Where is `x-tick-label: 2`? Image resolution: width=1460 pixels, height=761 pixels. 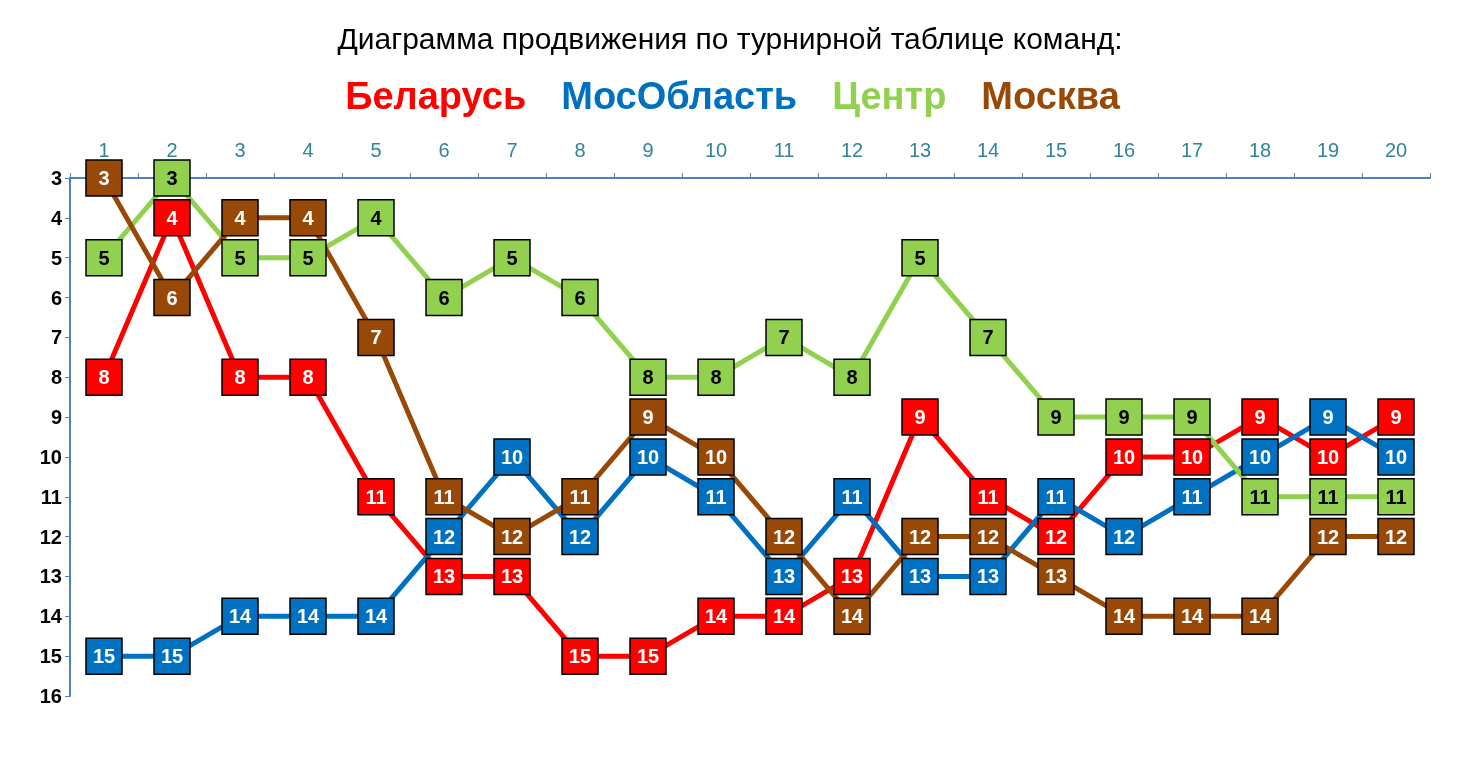 x-tick-label: 2 is located at coordinates (172, 150).